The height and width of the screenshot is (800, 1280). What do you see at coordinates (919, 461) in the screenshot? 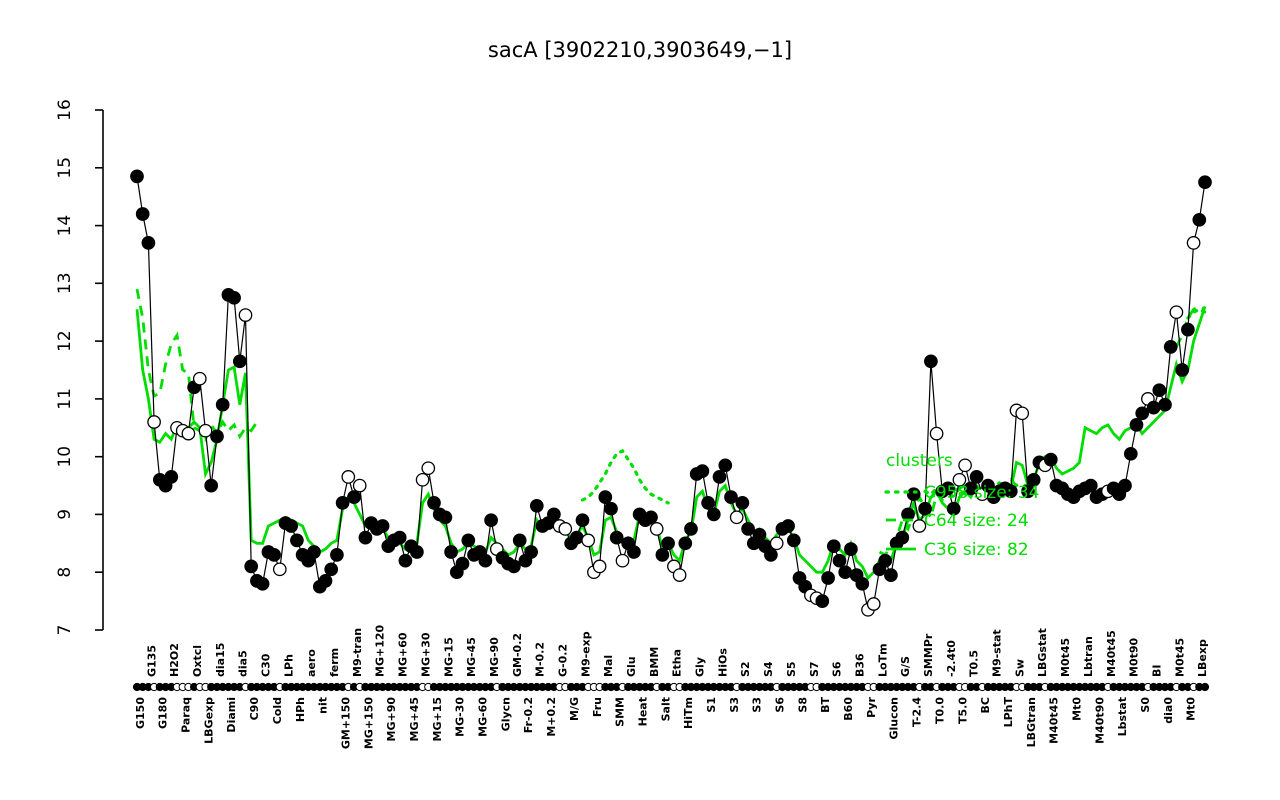
I see `legend-title: clusters` at bounding box center [919, 461].